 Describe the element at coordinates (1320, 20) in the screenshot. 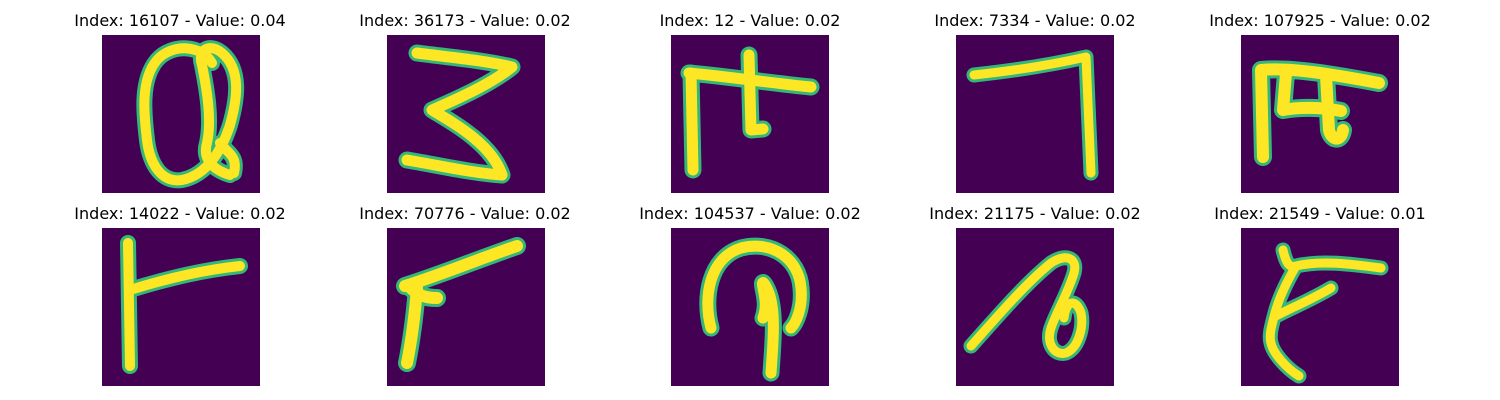

I see `panel-title: Index: 107925 - Value: 0.02` at that location.